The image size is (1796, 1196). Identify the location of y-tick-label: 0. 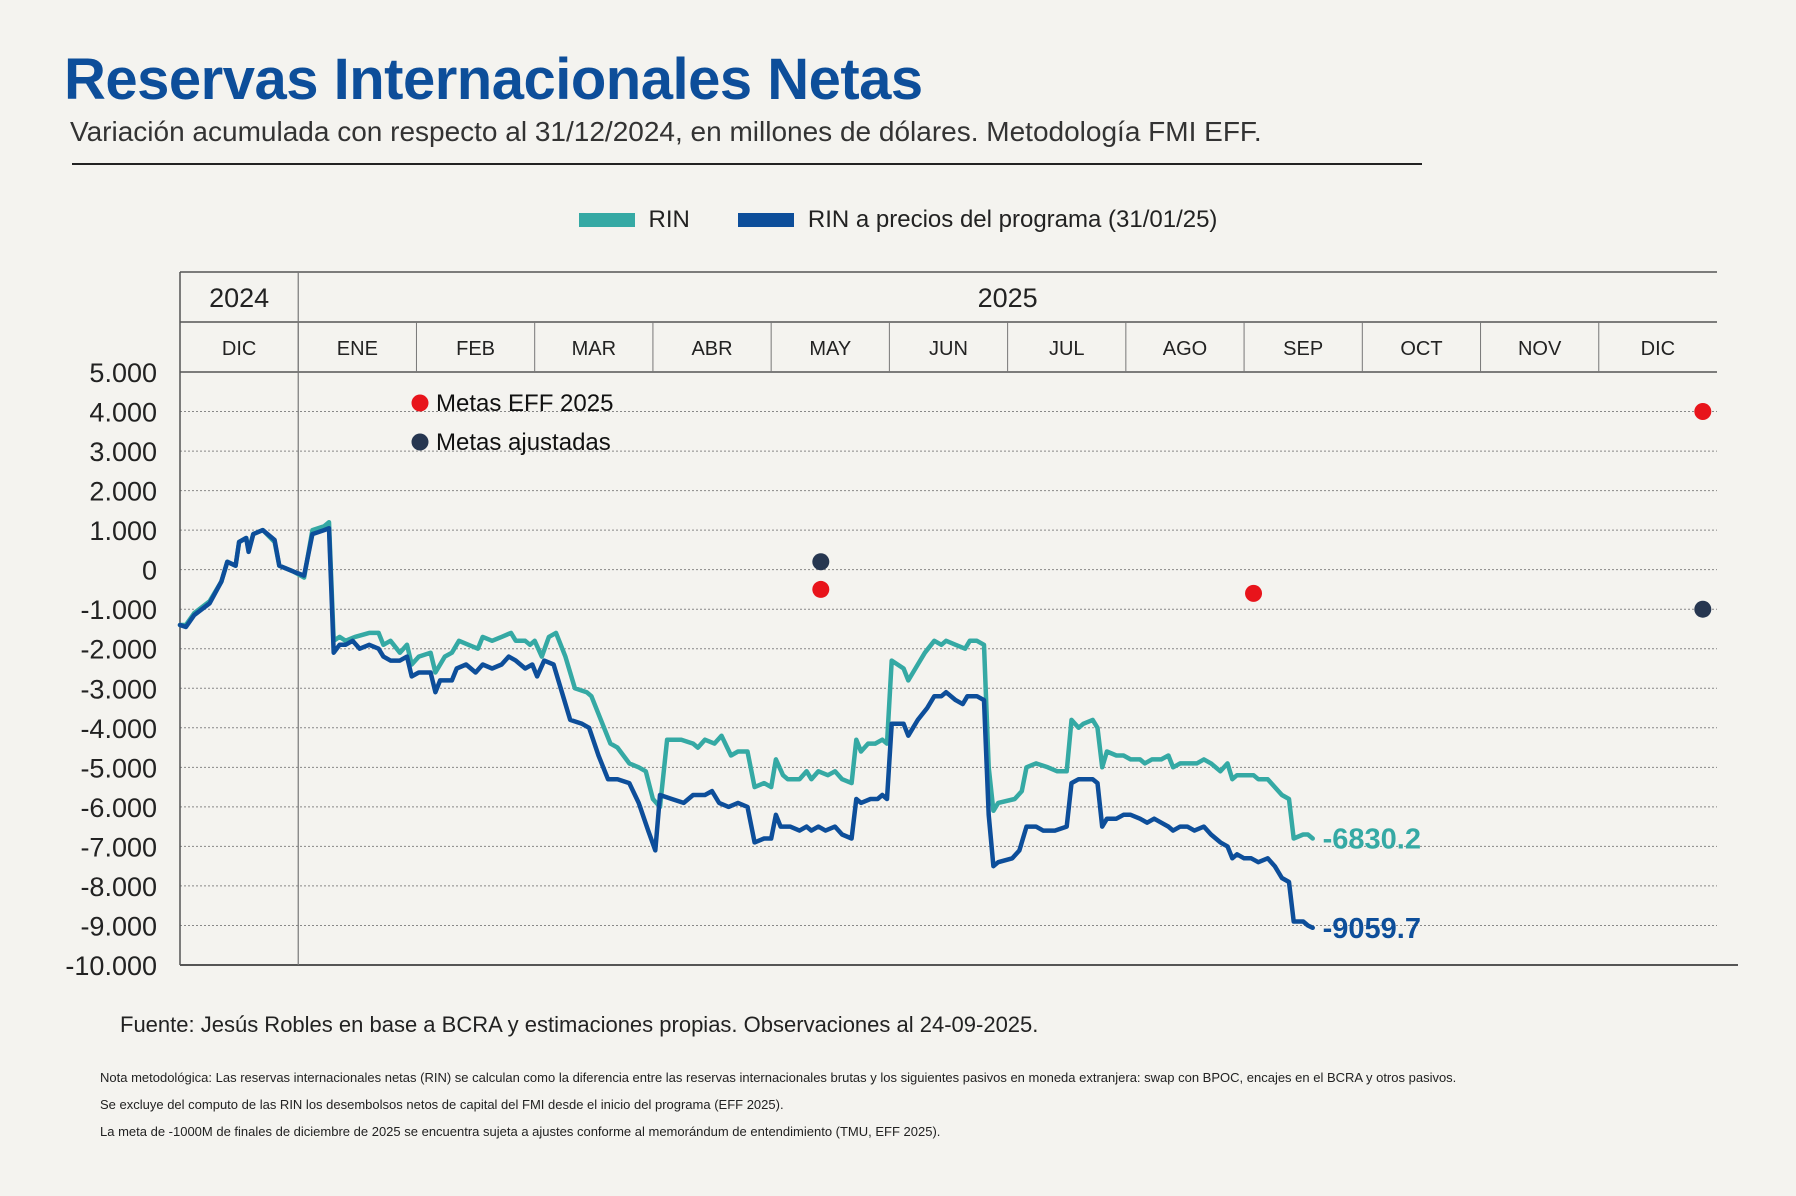
(149, 571).